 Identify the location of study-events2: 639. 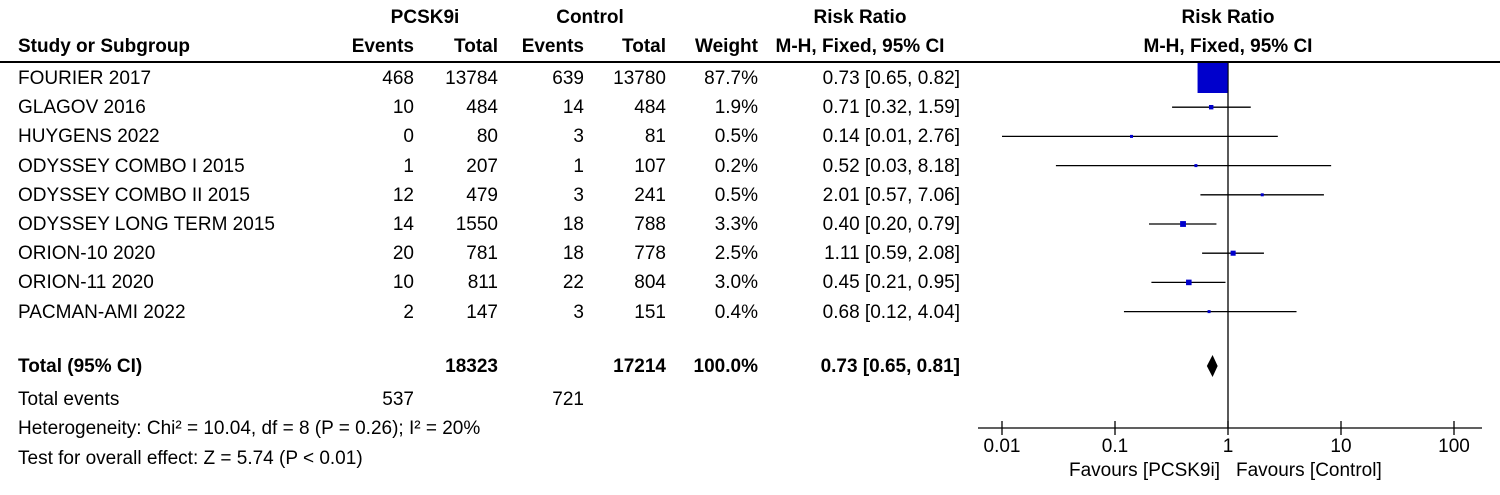
(568, 78).